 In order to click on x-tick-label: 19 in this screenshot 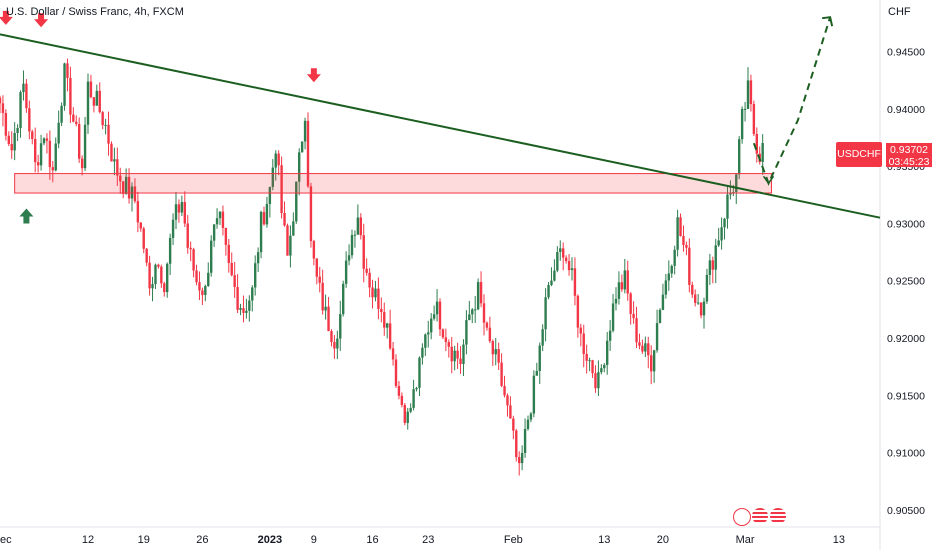, I will do `click(144, 540)`.